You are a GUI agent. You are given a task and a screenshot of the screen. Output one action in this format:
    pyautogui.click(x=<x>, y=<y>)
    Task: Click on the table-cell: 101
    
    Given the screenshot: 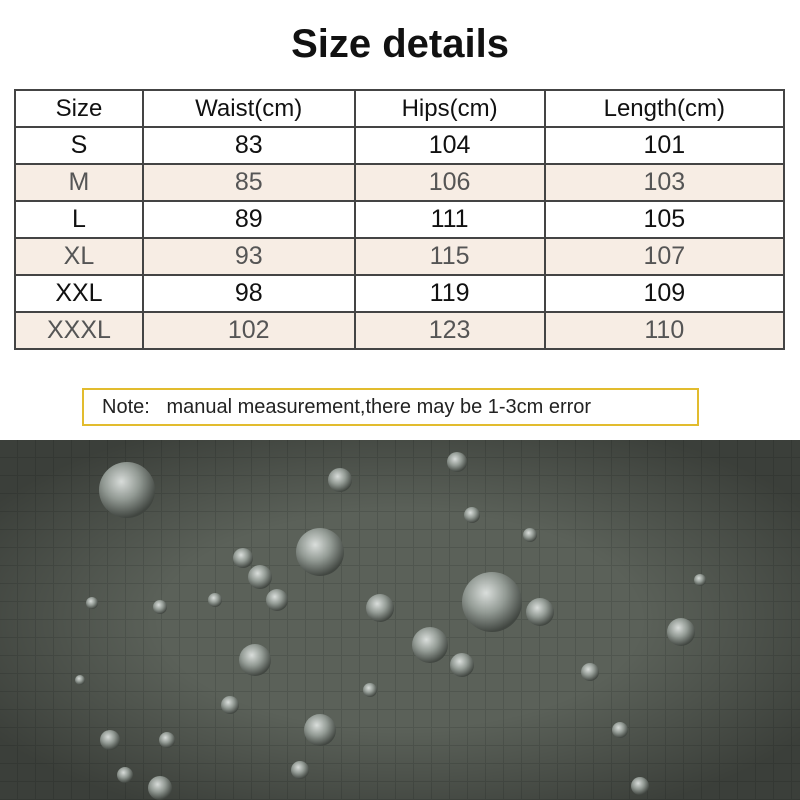 What is the action you would take?
    pyautogui.click(x=664, y=145)
    